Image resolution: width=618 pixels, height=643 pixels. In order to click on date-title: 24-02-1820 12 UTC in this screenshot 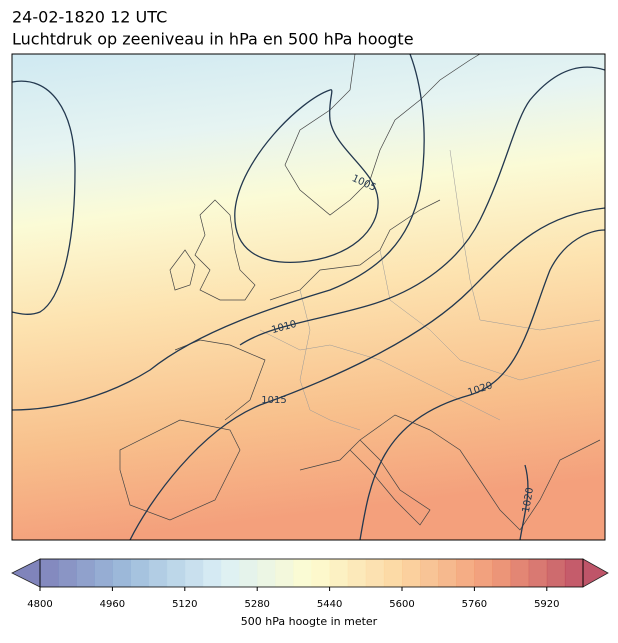, I will do `click(89, 17)`.